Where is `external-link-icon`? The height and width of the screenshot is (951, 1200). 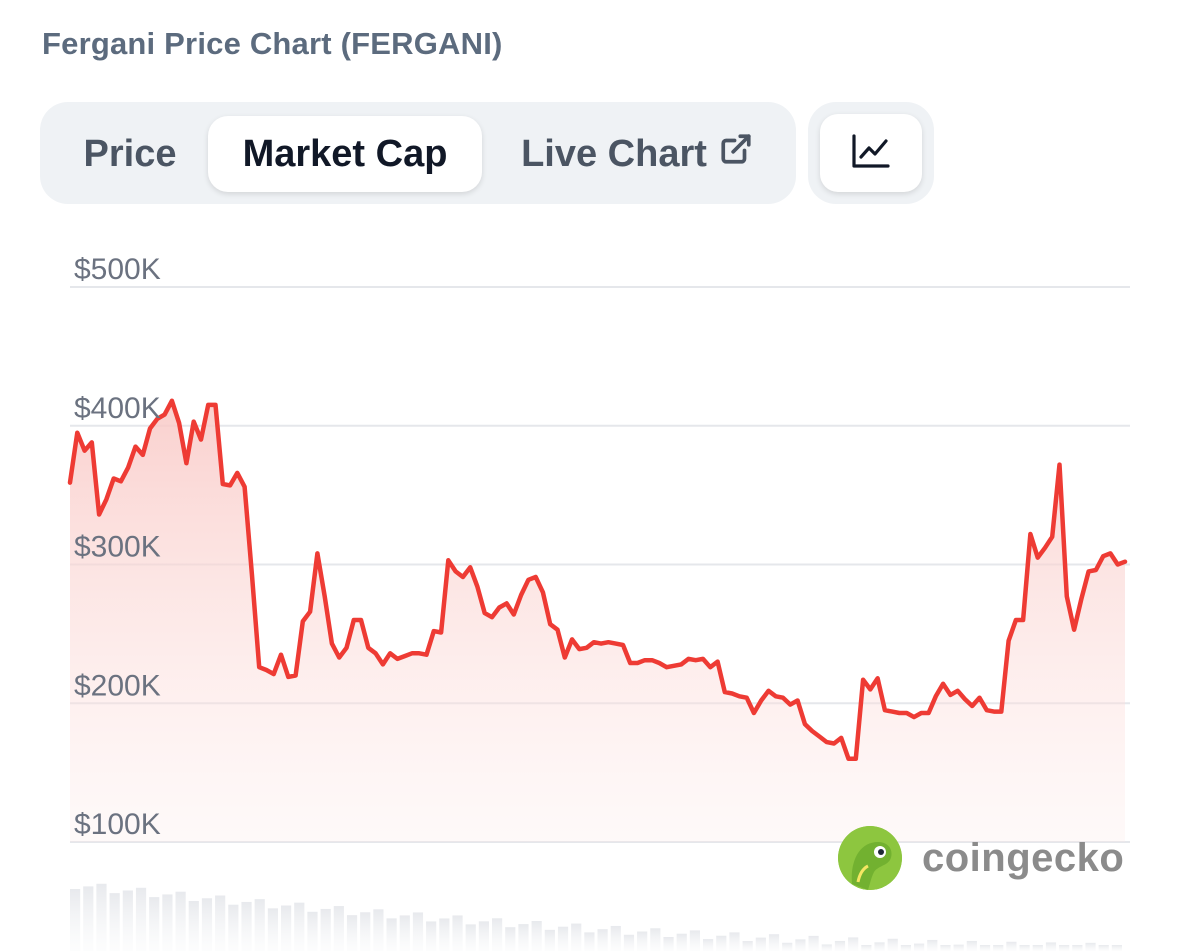 external-link-icon is located at coordinates (736, 154).